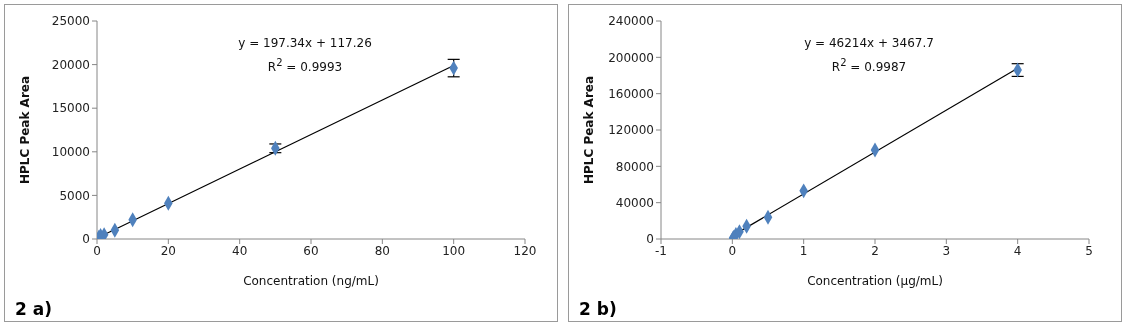 The image size is (1126, 330). Describe the element at coordinates (598, 309) in the screenshot. I see `text: 2 b)` at that location.